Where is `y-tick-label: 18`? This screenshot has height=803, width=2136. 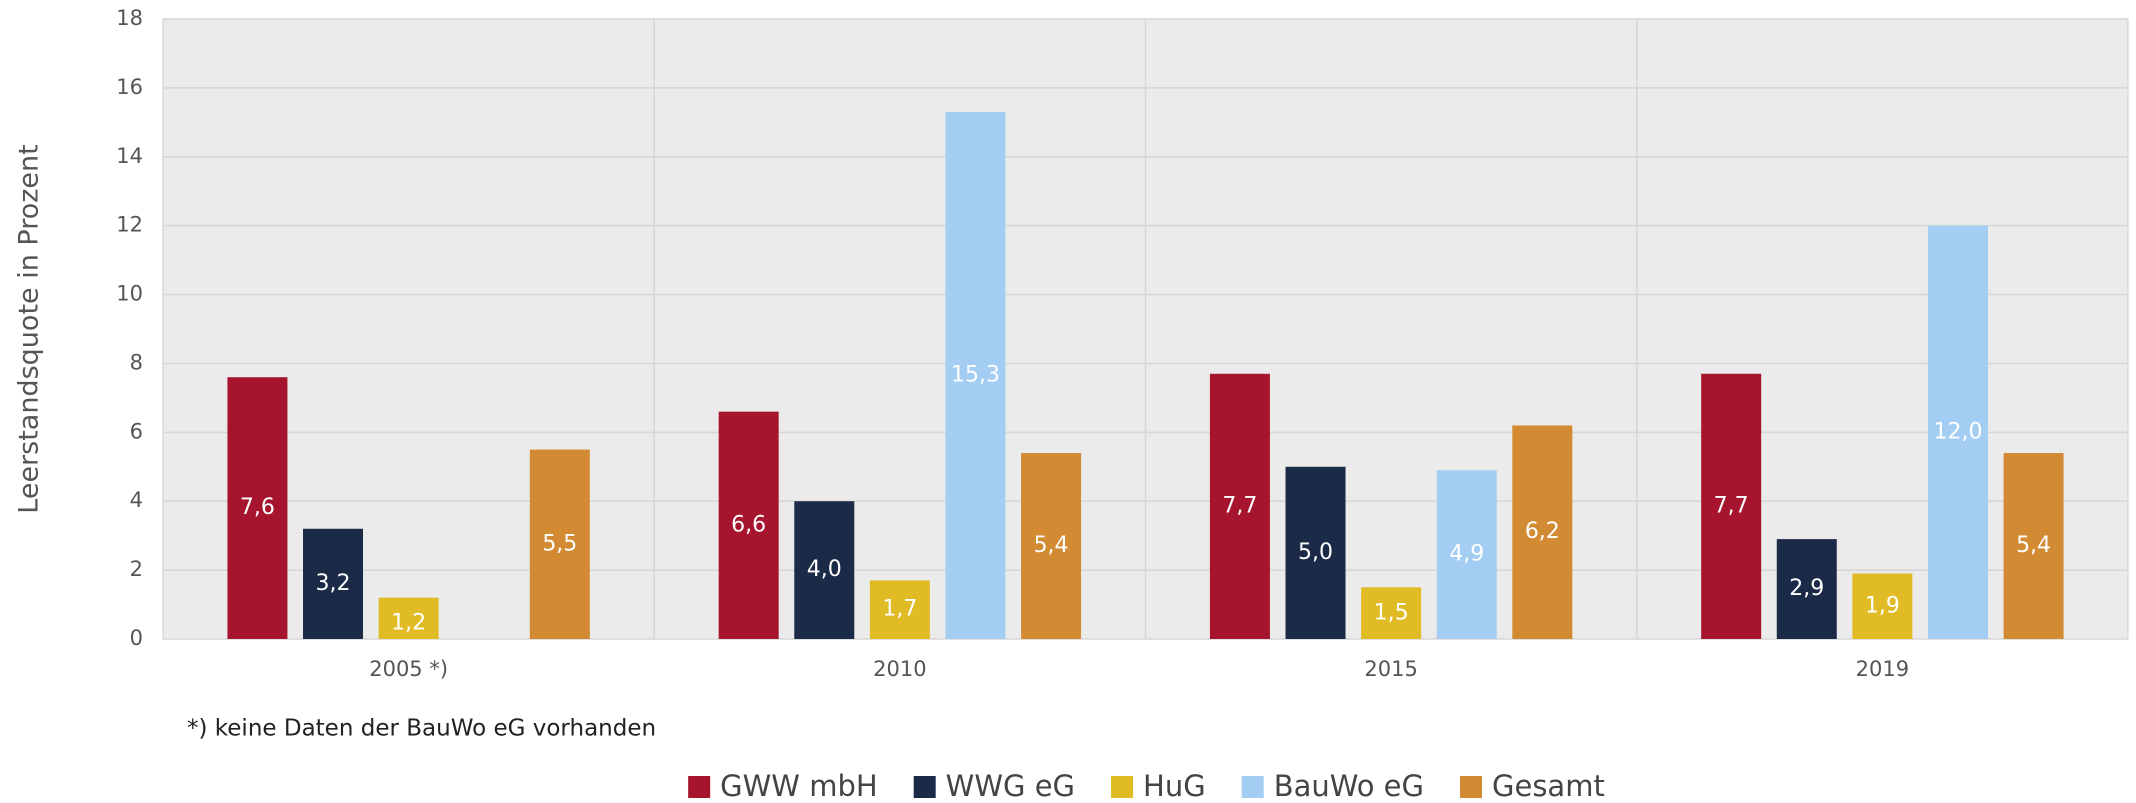
y-tick-label: 18 is located at coordinates (129, 18).